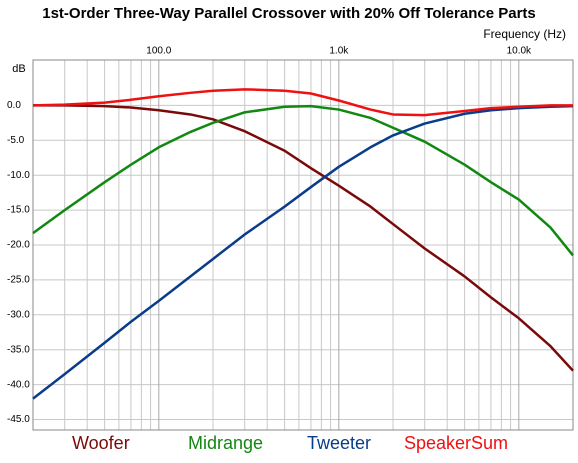 The width and height of the screenshot is (578, 463). What do you see at coordinates (302, 102) in the screenshot?
I see `series-line` at bounding box center [302, 102].